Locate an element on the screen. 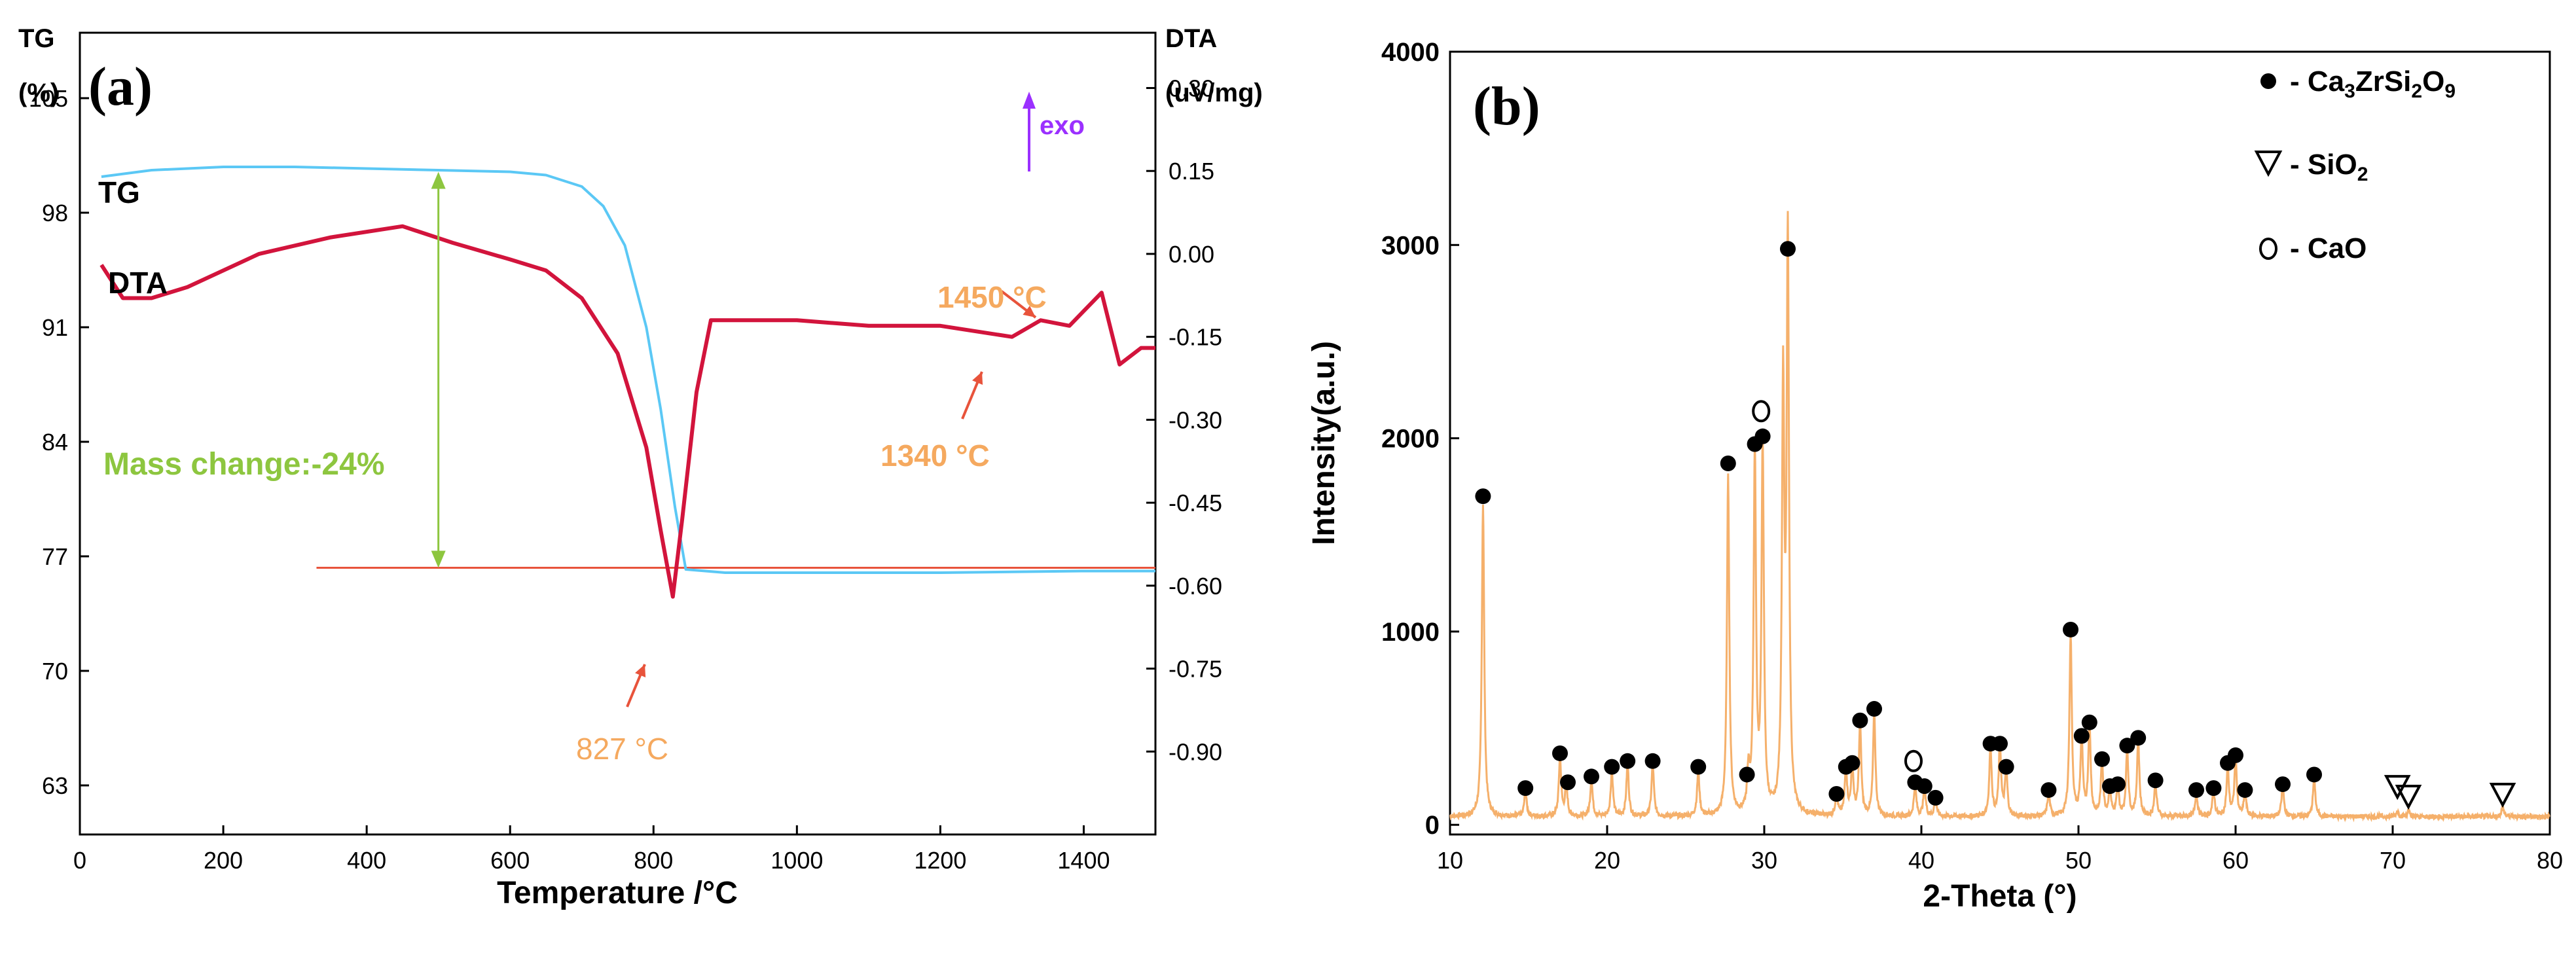 The image size is (2576, 968). legend-item-cao: - CaO is located at coordinates (2313, 248).